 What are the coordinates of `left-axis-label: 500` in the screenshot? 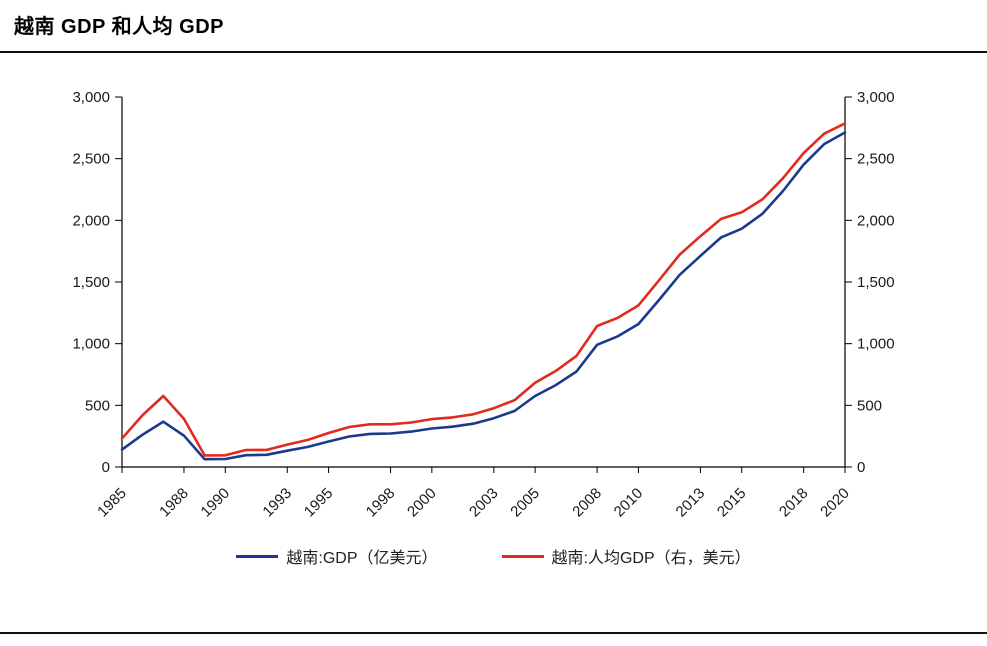 It's located at (97, 405).